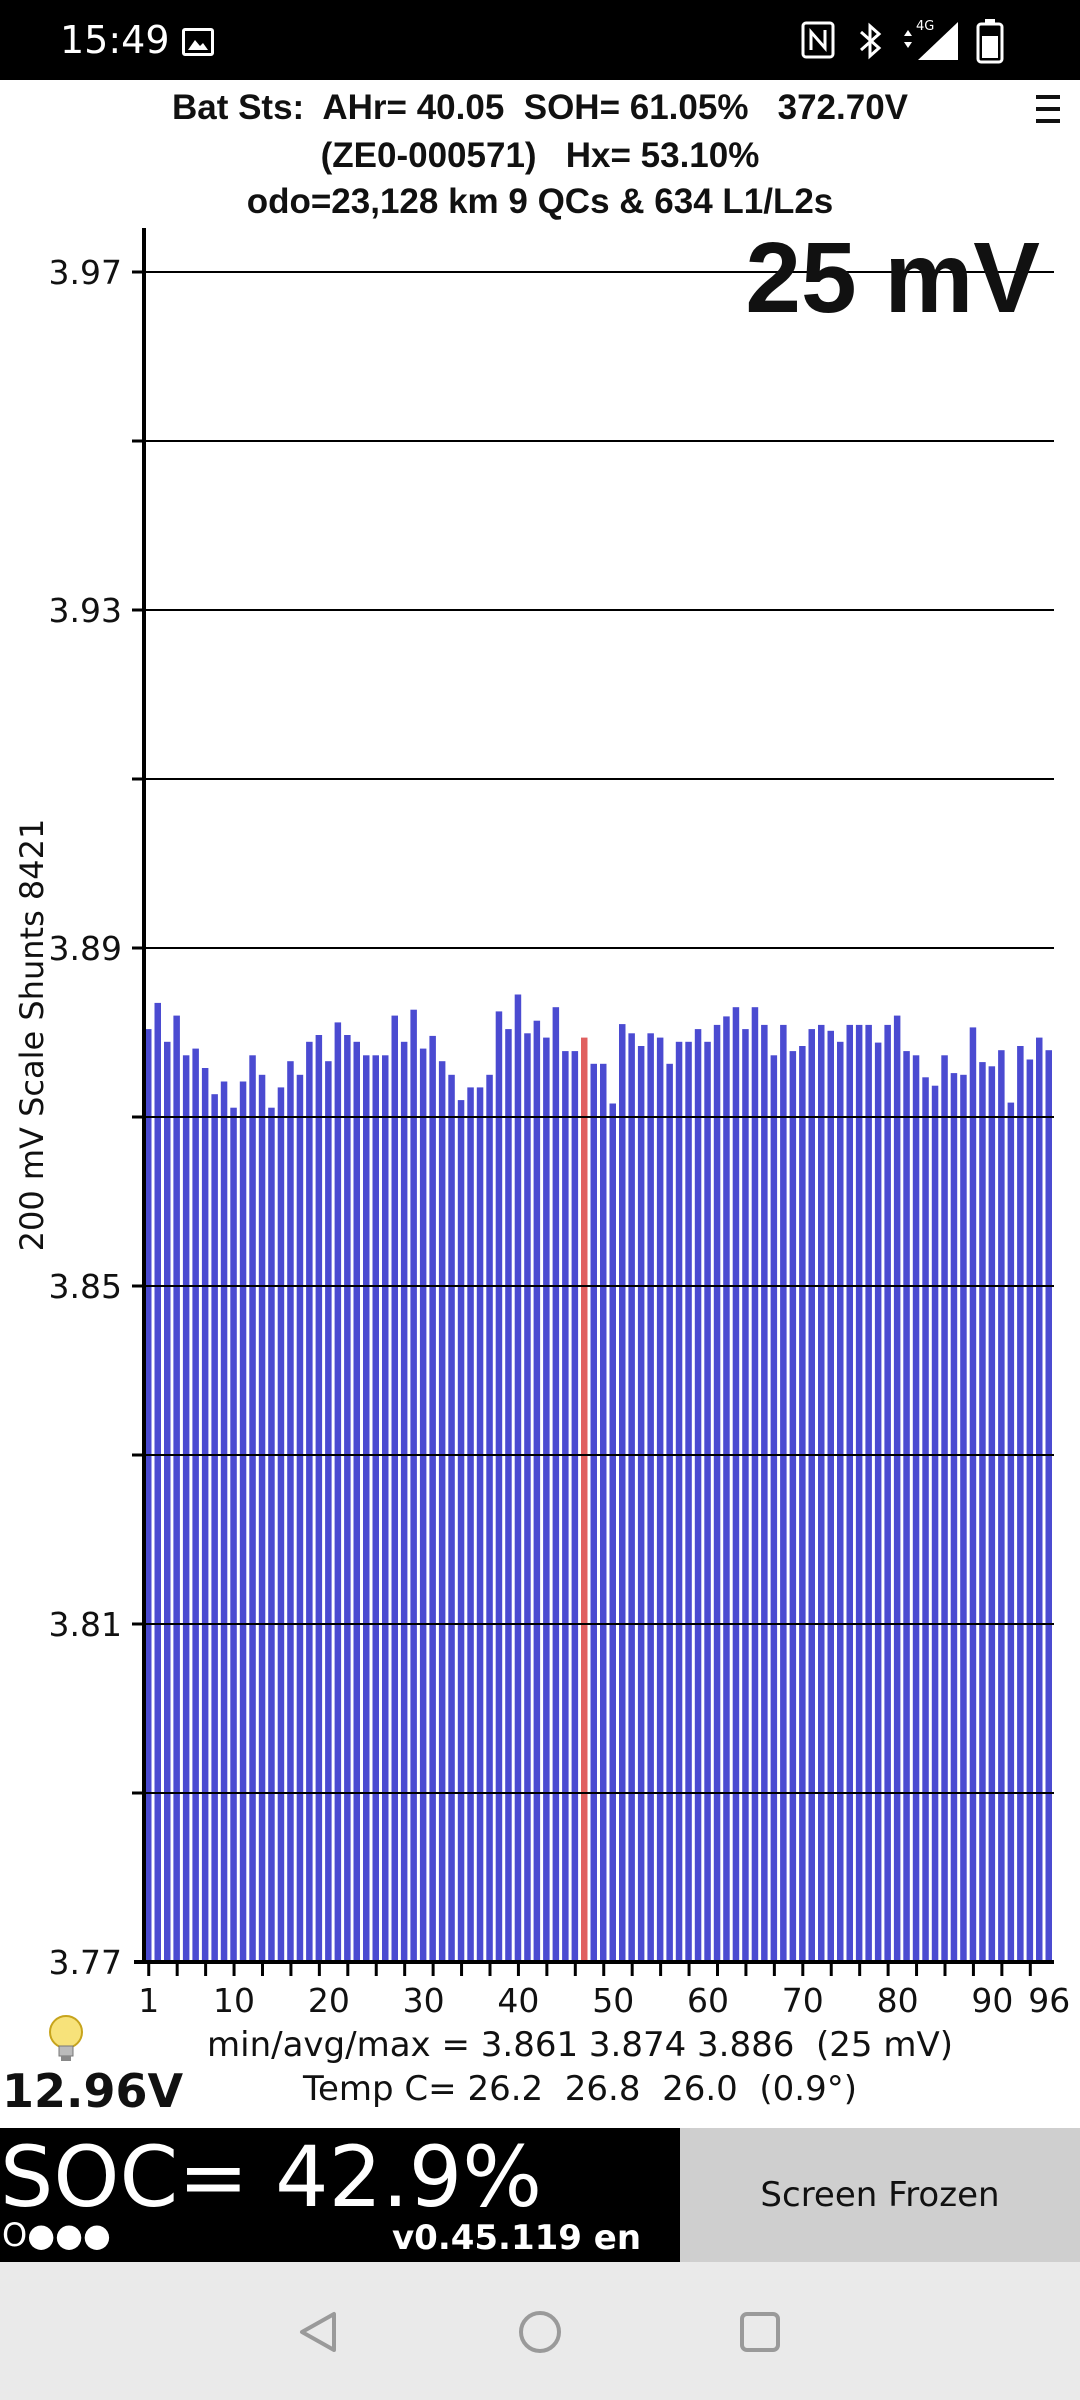 This screenshot has height=2400, width=1080. What do you see at coordinates (517, 2238) in the screenshot?
I see `app-version: v0.45.119 en` at bounding box center [517, 2238].